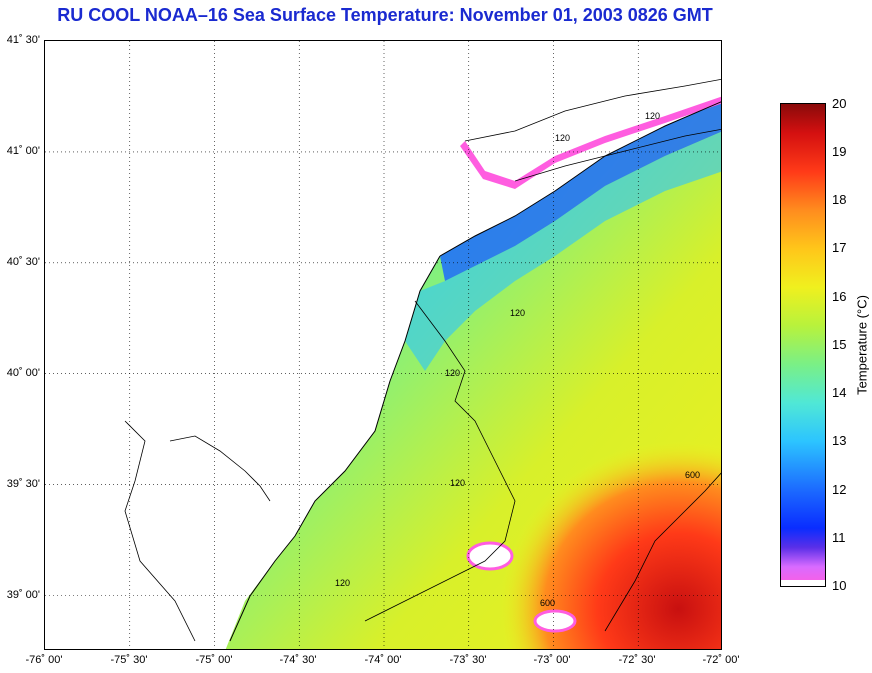 This screenshot has width=872, height=673. I want to click on lon-label: -76˚ 00', so click(44, 660).